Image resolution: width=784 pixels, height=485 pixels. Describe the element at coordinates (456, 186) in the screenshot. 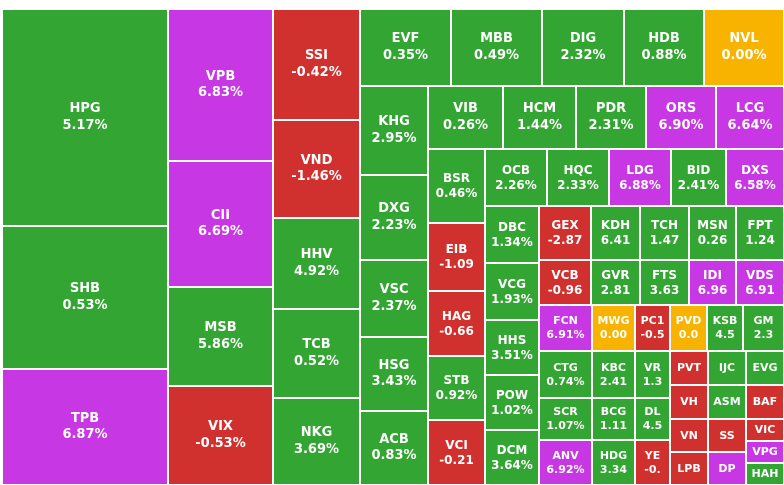

I see `ticker-cell-bsr: BSR 0.46%` at that location.